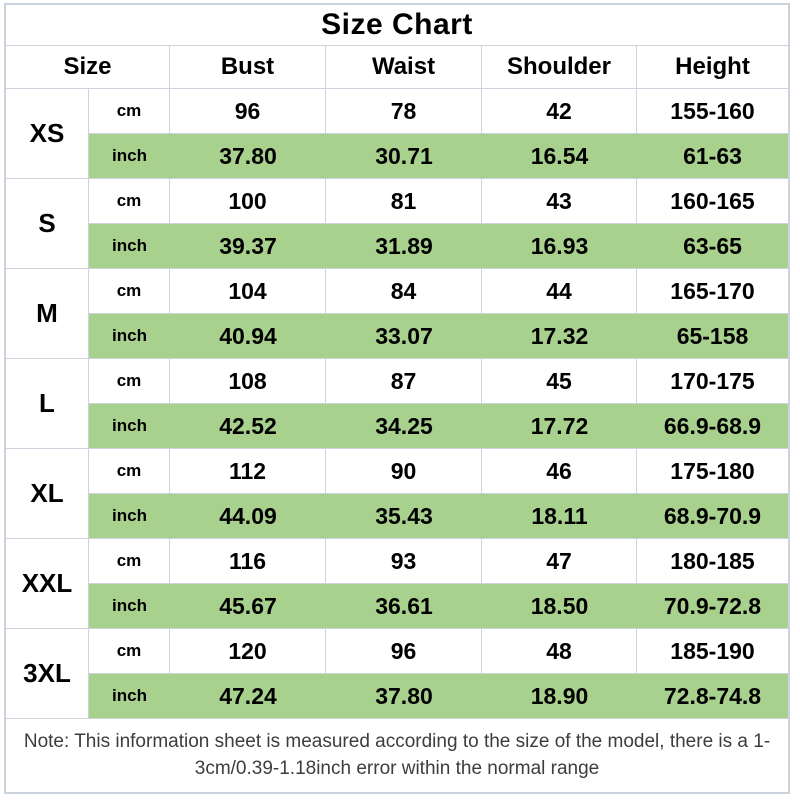  I want to click on measurement-cell: 43, so click(559, 201).